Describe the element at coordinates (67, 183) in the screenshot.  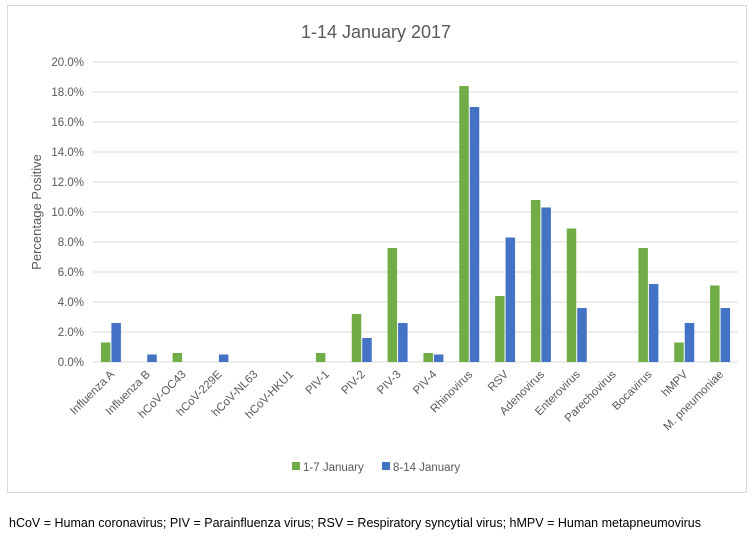
I see `y-tick-label: 12.0%` at that location.